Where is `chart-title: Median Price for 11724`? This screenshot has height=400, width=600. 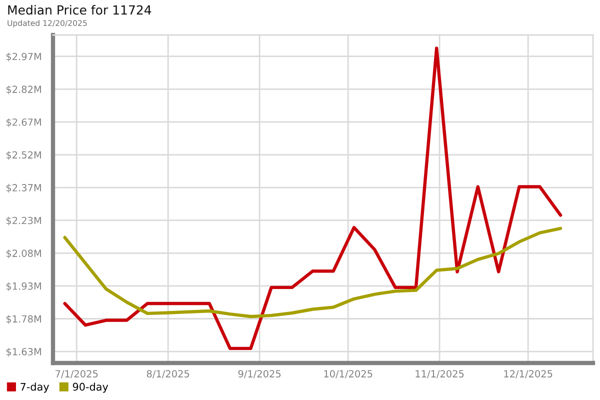 chart-title: Median Price for 11724 is located at coordinates (80, 10).